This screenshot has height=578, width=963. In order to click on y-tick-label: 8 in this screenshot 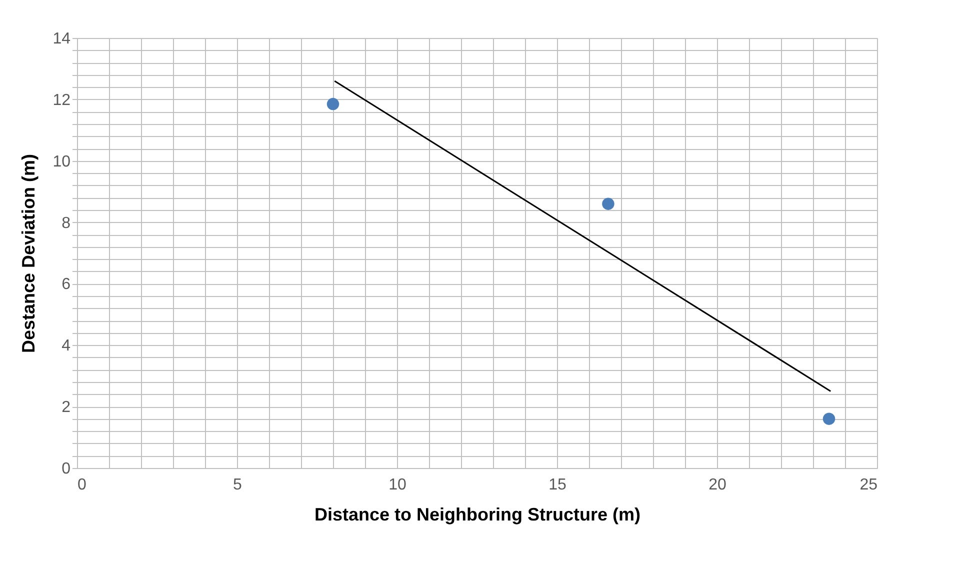, I will do `click(66, 223)`.